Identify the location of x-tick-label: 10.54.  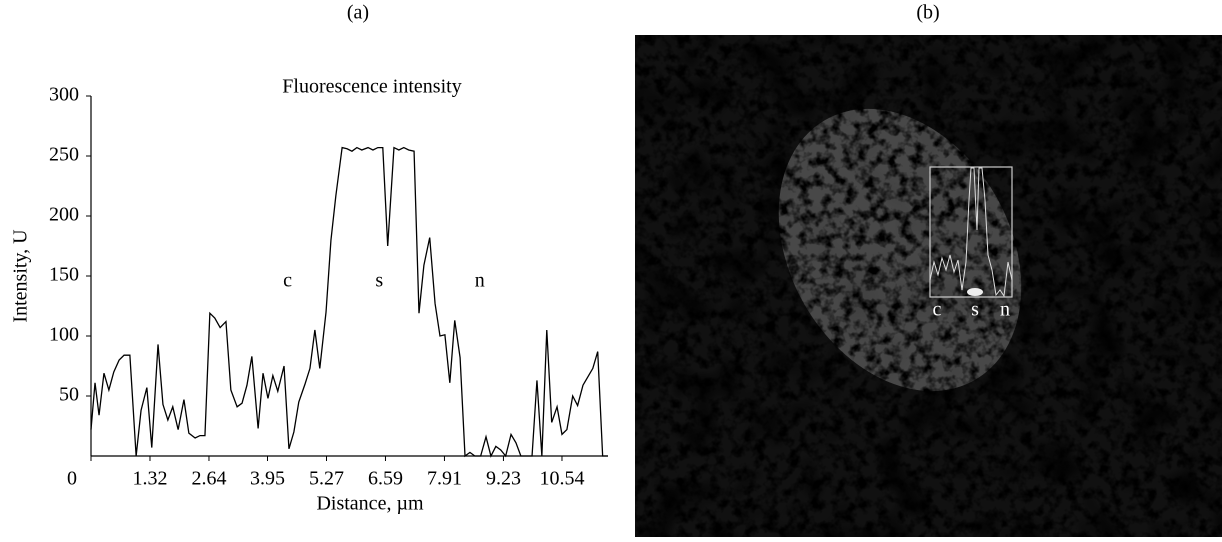
(561, 479).